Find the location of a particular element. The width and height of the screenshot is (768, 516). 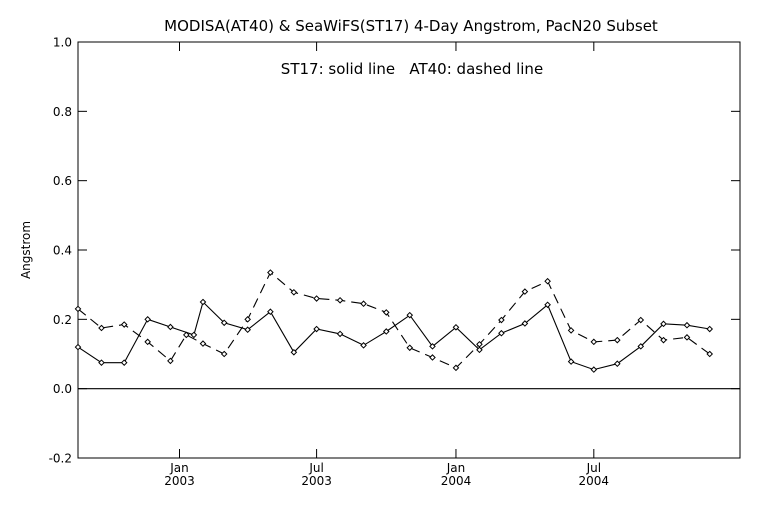

y-tick-label: 0.6 is located at coordinates (62, 181).